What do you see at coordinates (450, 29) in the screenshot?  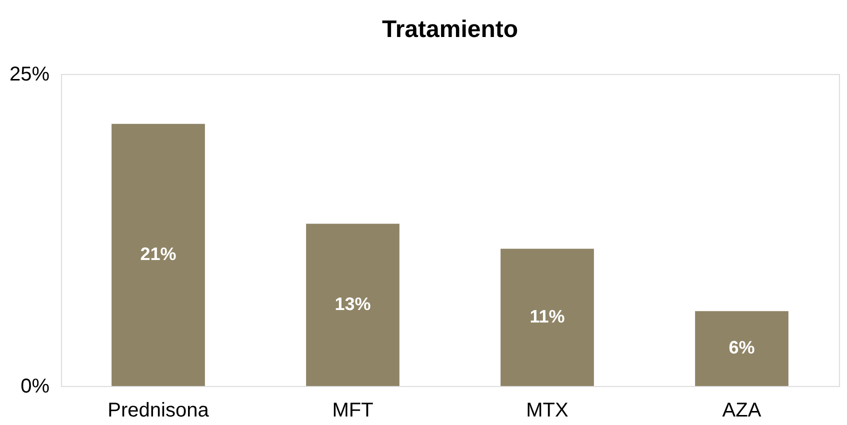 I see `chart-title: Tratamiento` at bounding box center [450, 29].